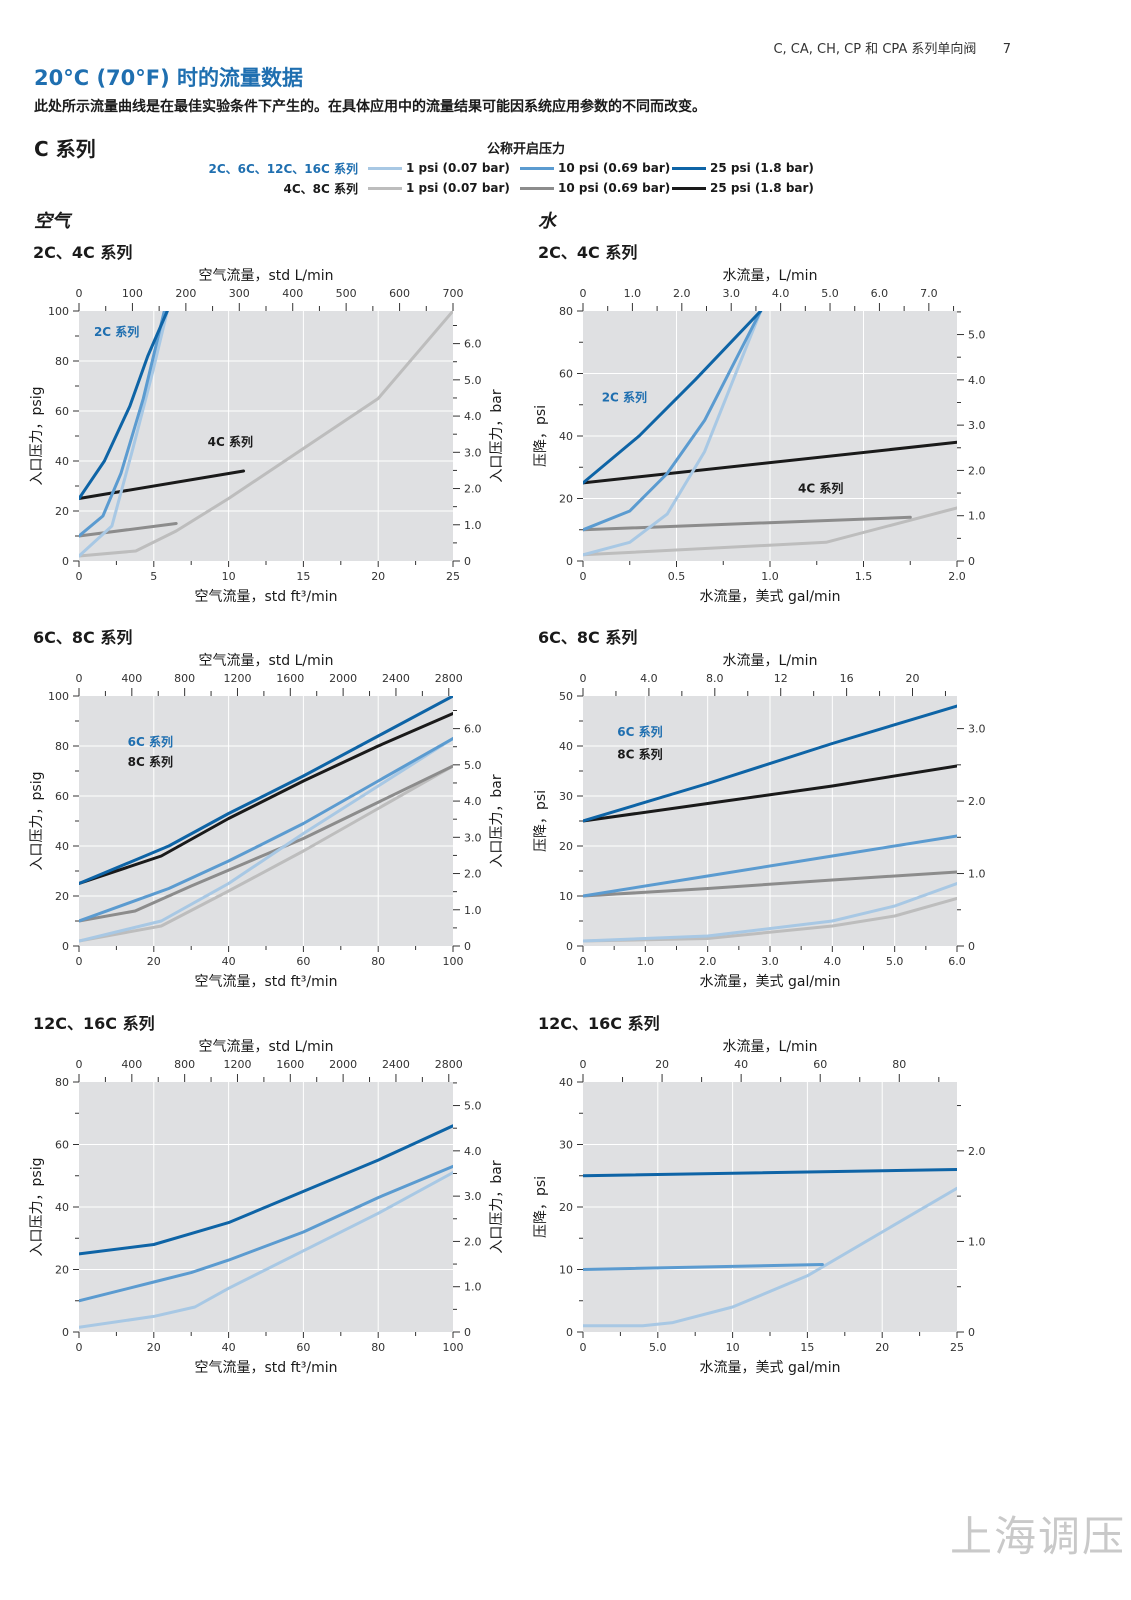  I want to click on x-tick-label: 3.0, so click(770, 961).